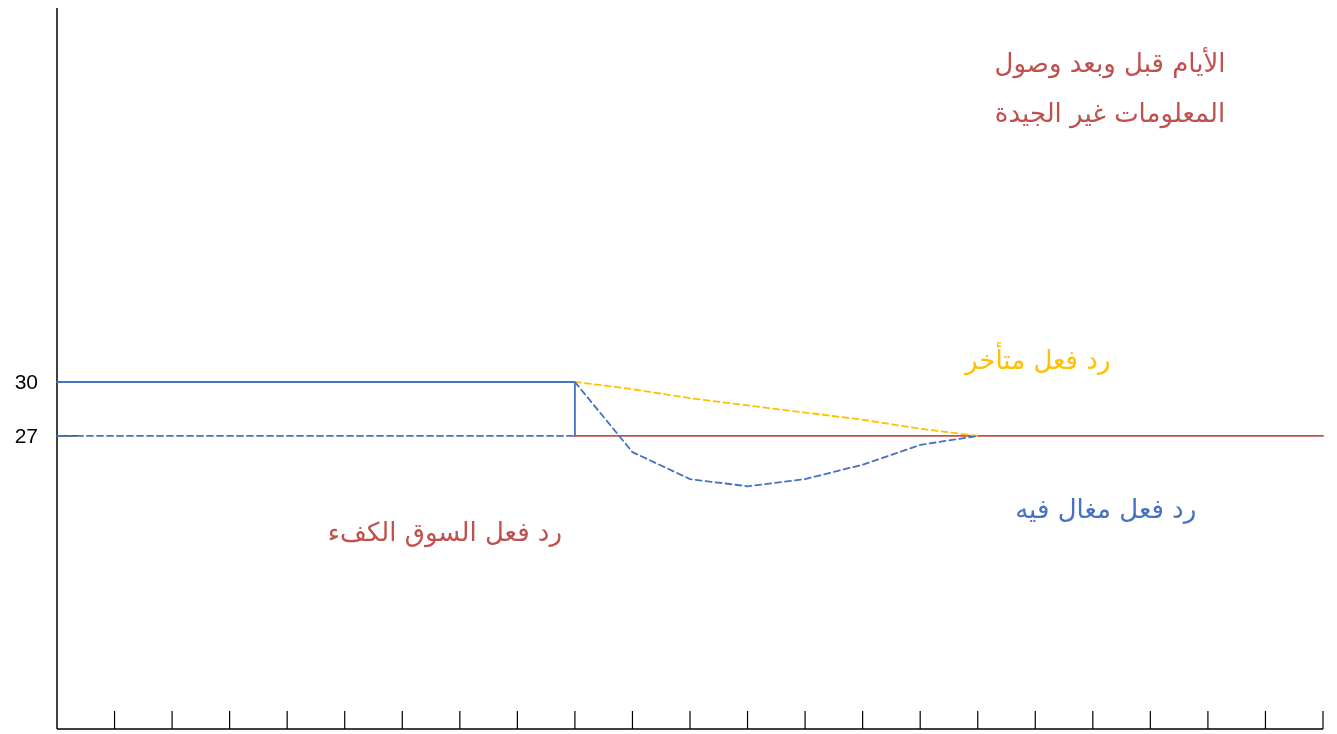 The height and width of the screenshot is (734, 1337). What do you see at coordinates (444, 532) in the screenshot?
I see `text: رد فعل السوق الكفء` at bounding box center [444, 532].